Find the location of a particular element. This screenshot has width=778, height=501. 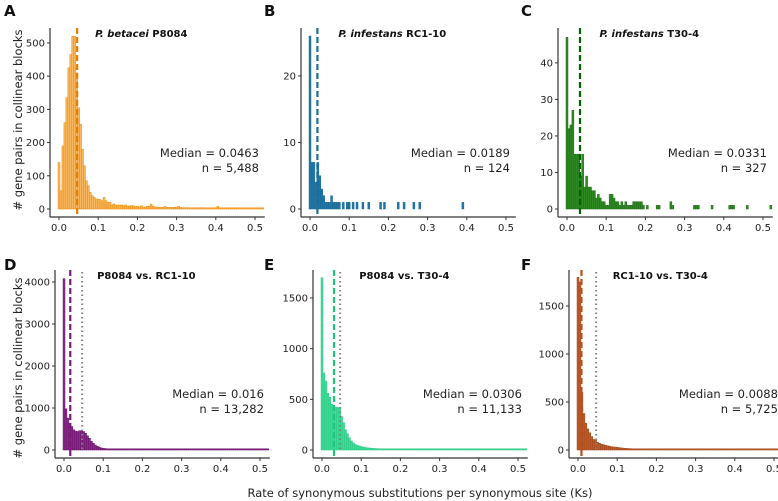

y-tick-label: 200 is located at coordinates (35, 143).